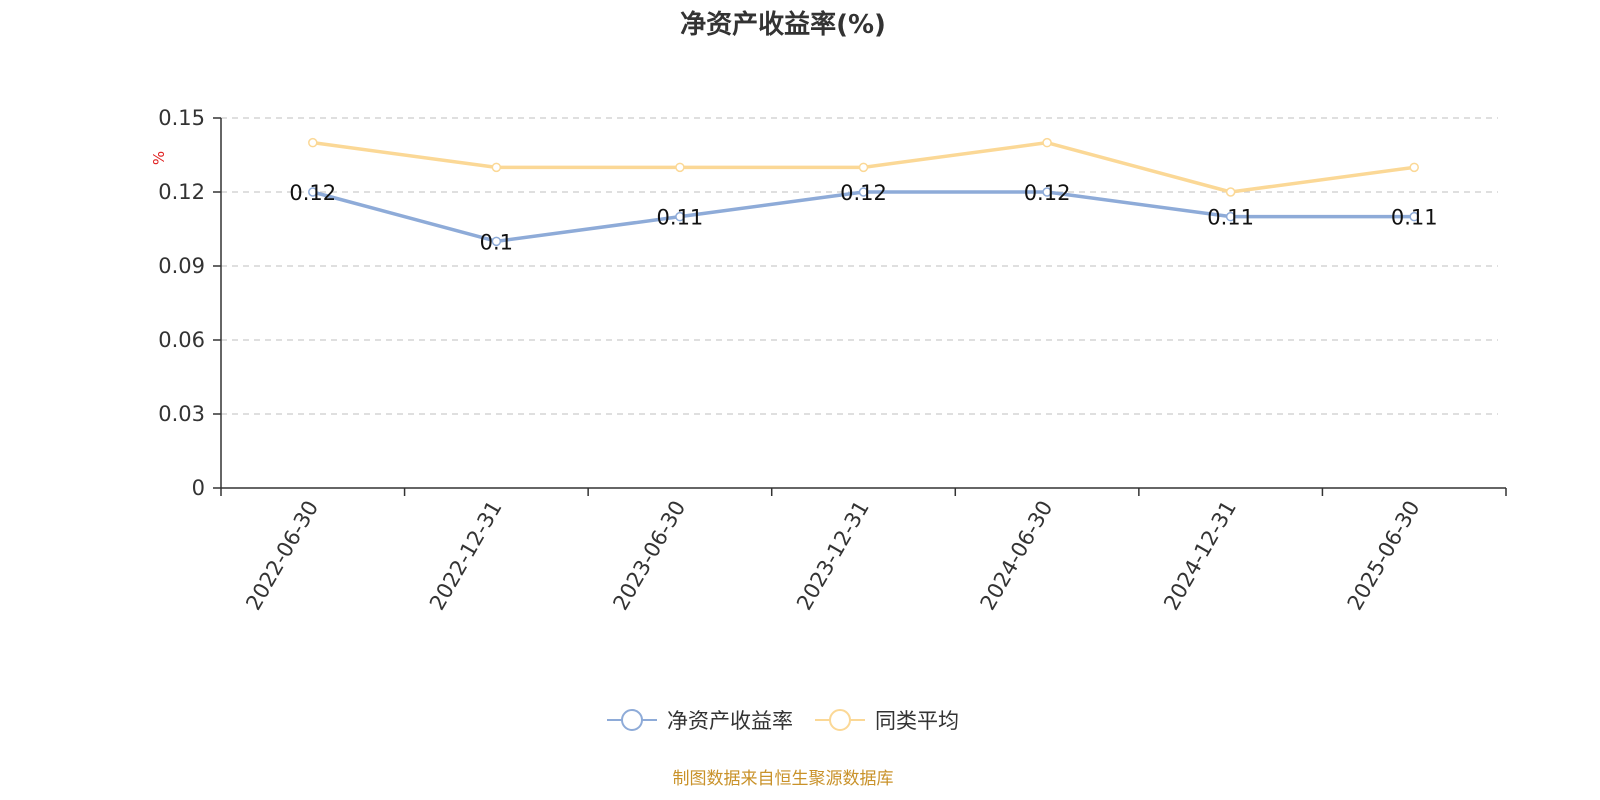  I want to click on x-tick-label: 2022-12-31, so click(466, 556).